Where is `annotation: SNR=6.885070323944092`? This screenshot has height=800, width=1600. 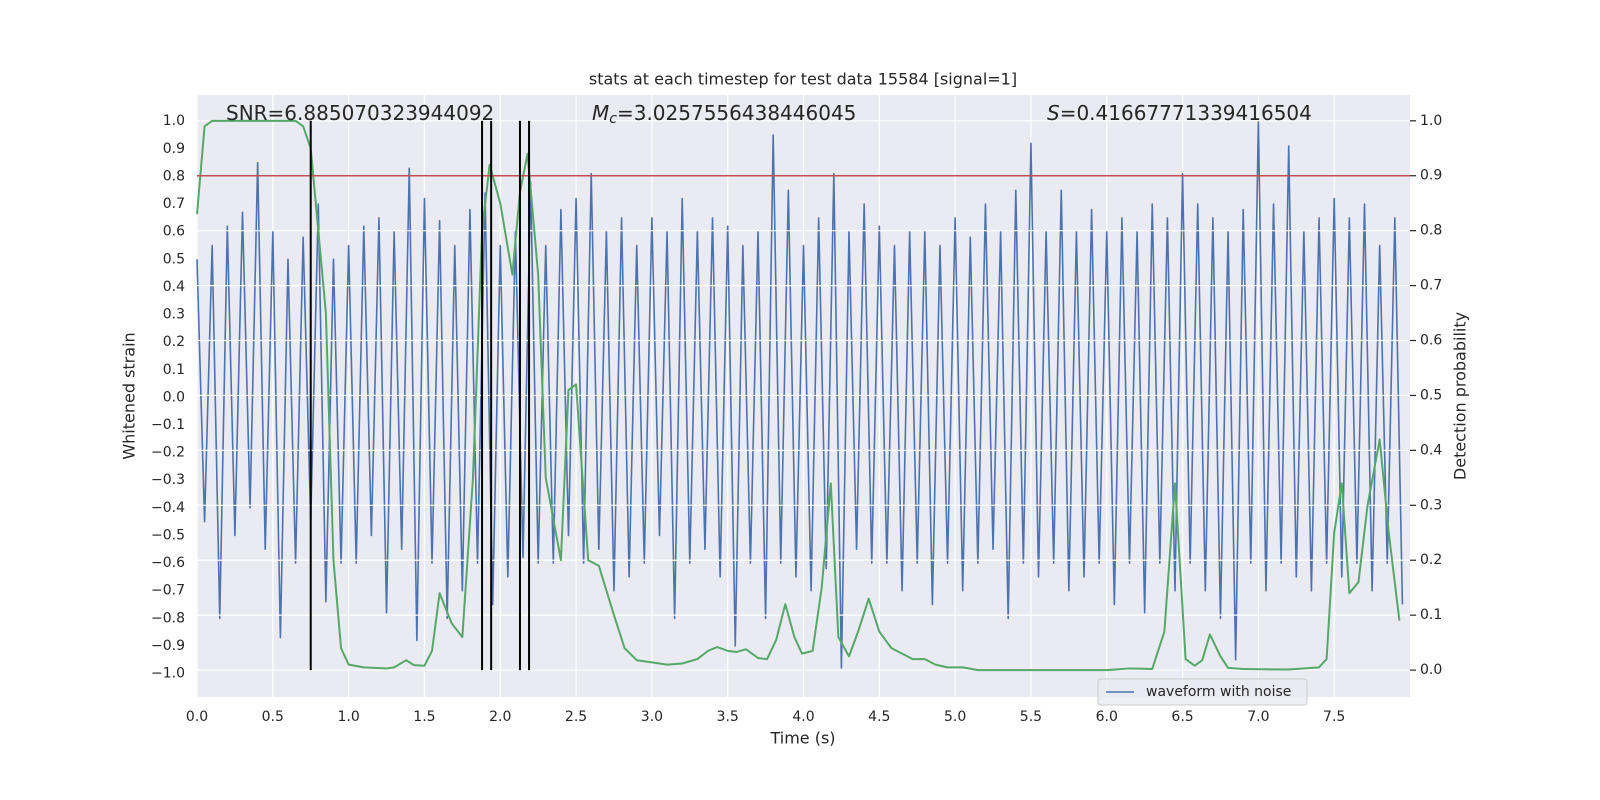
annotation: SNR=6.885070323944092 is located at coordinates (360, 113).